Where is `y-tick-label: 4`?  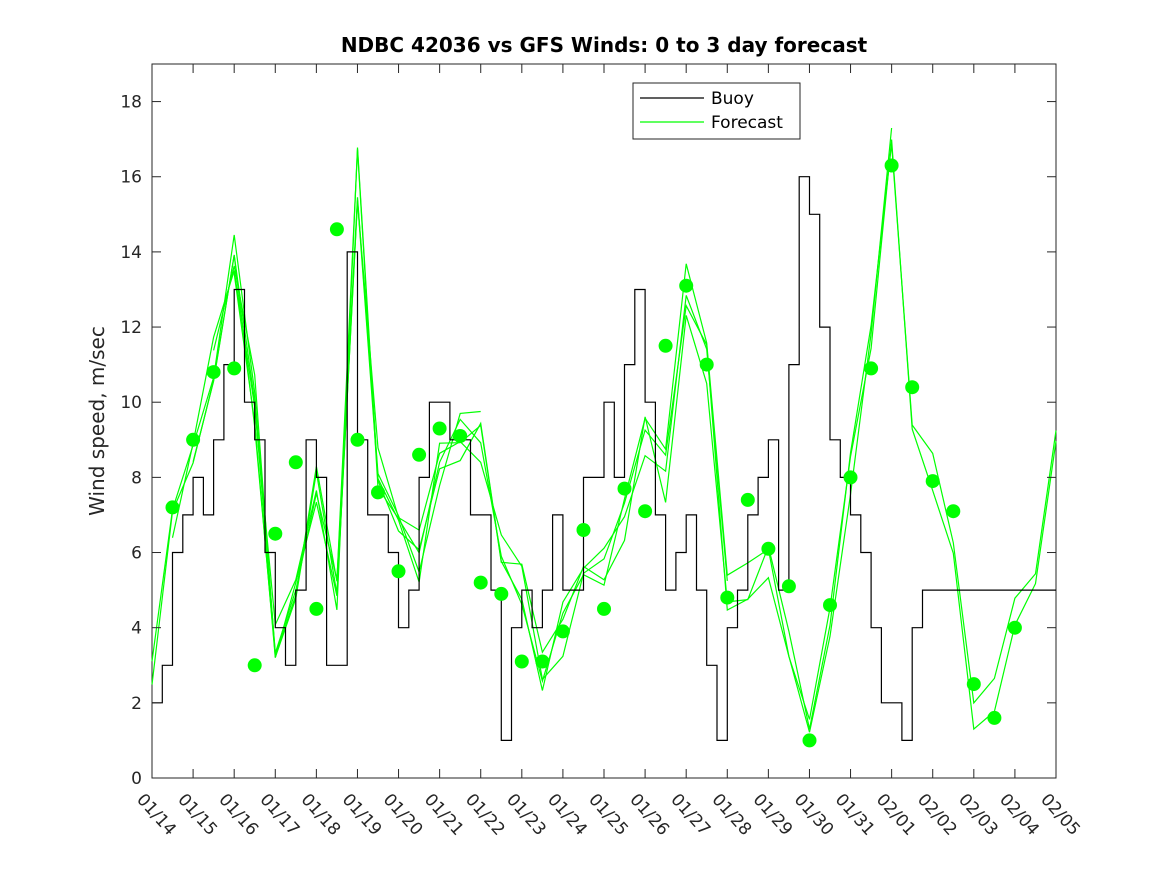 y-tick-label: 4 is located at coordinates (136, 629).